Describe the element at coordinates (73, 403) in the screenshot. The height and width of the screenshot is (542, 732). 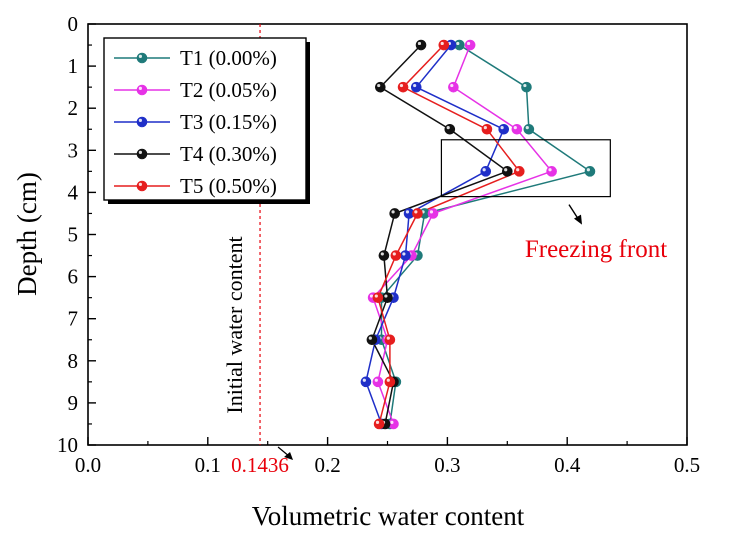
I see `y-tick-label: 9` at that location.